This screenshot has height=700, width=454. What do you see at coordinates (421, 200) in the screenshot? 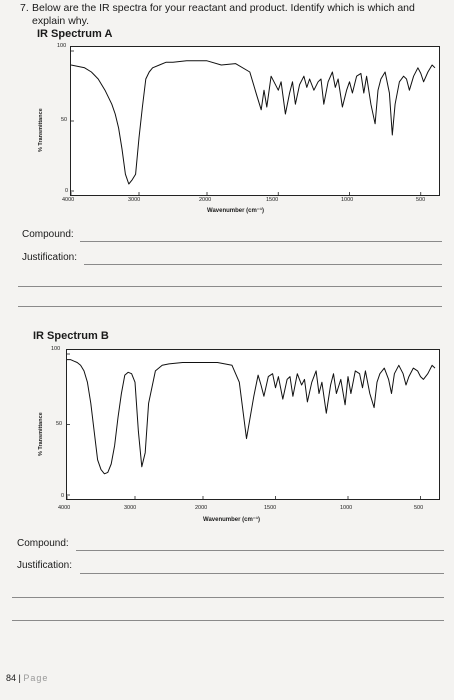
I see `spectrum-a-xtick-500: 500` at bounding box center [421, 200].